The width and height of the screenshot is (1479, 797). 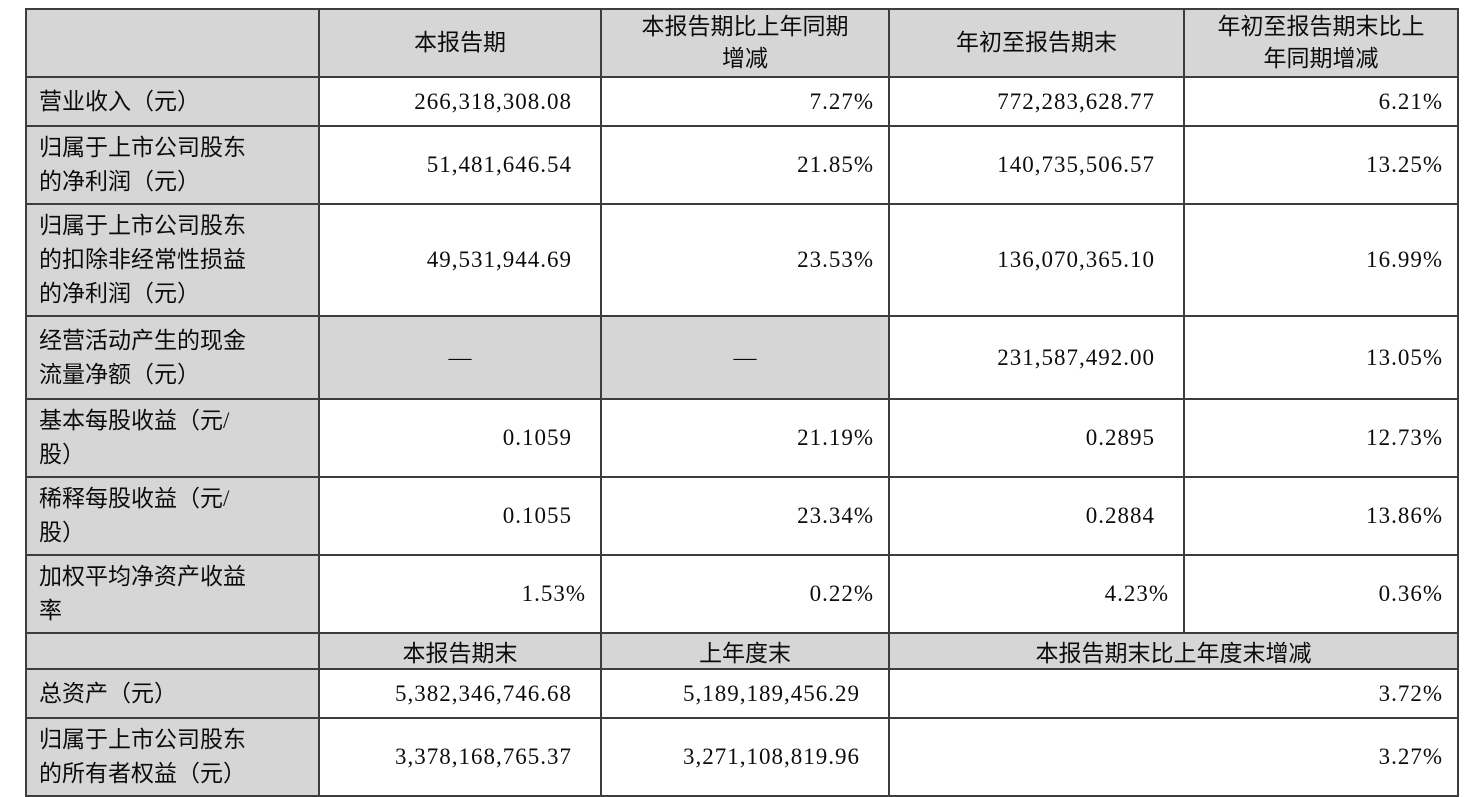 I want to click on net-profit-current-yoy-value: 21.85%, so click(x=745, y=165).